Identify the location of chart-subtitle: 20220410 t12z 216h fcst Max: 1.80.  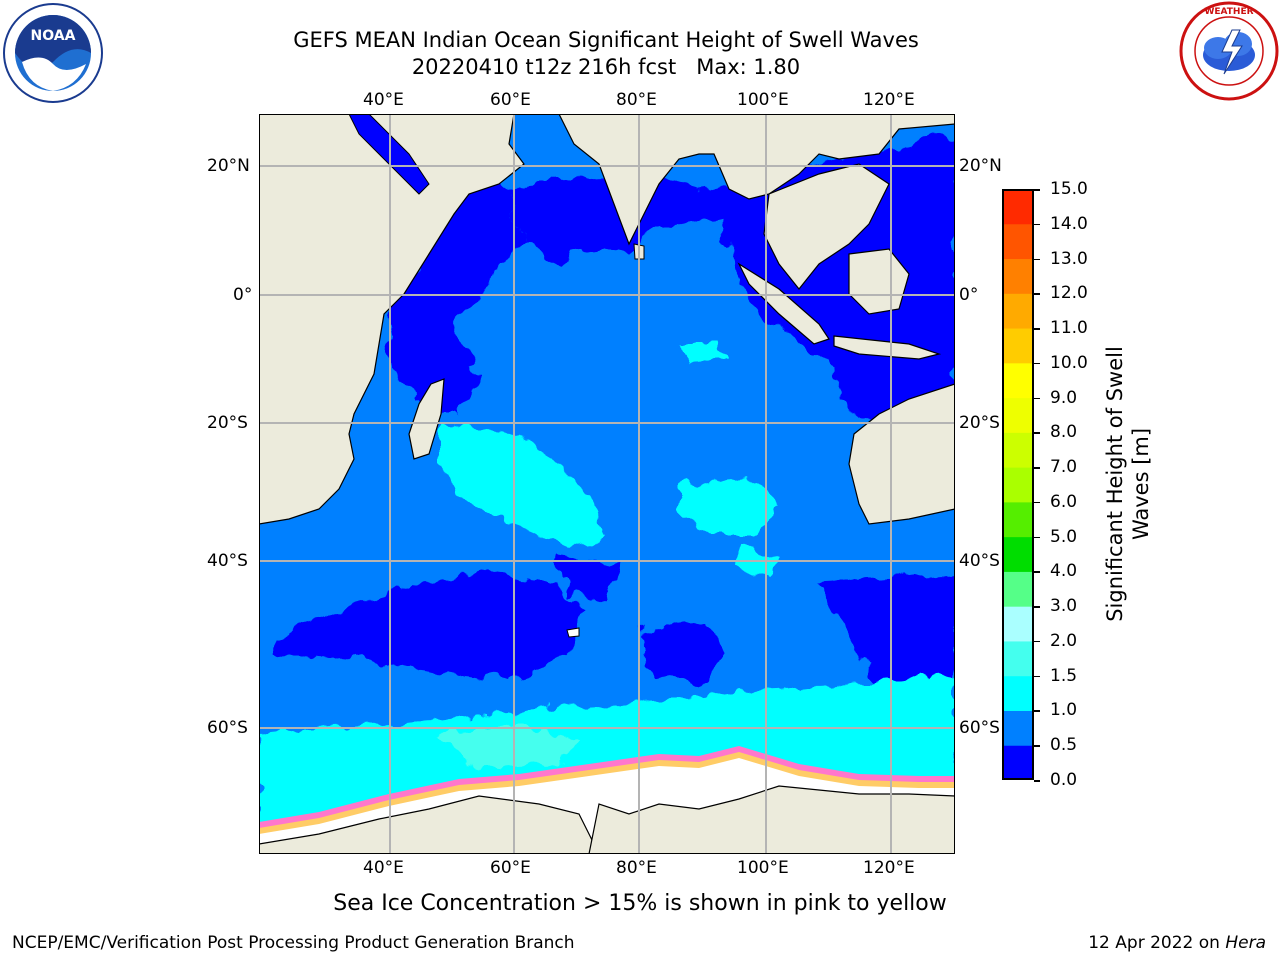
(606, 67).